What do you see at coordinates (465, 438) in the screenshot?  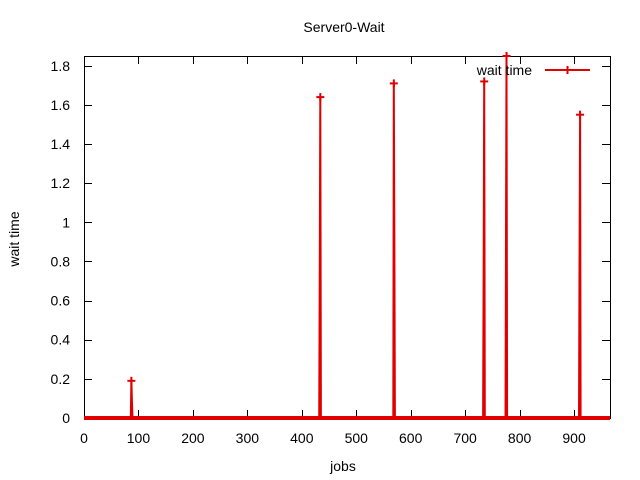 I see `x-tick-label: 700` at bounding box center [465, 438].